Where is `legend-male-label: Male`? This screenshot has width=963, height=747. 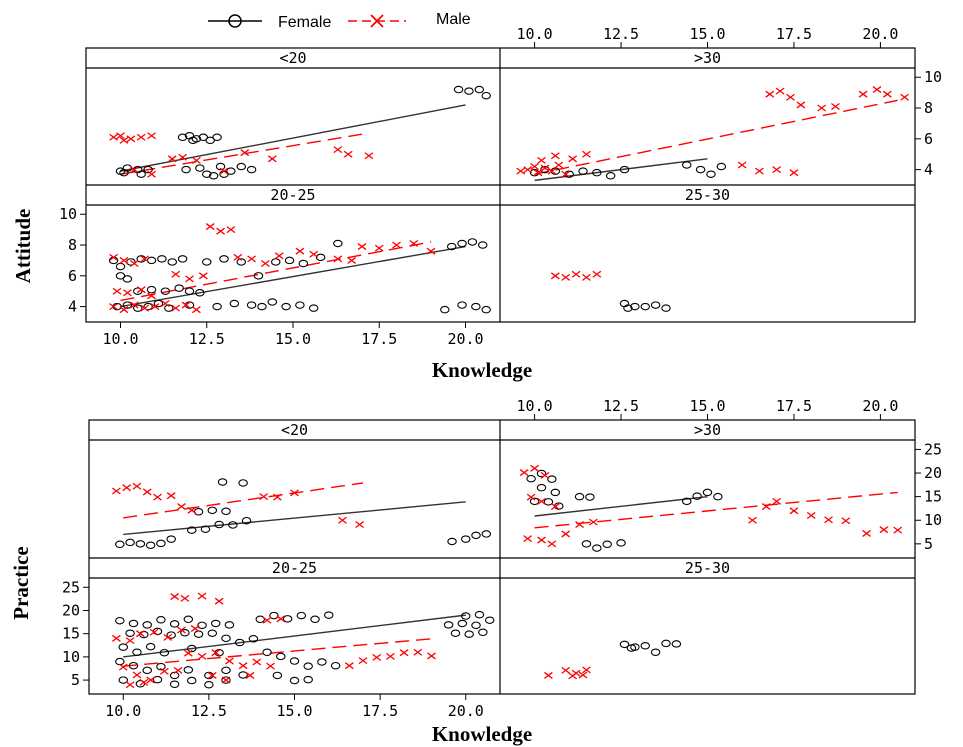 legend-male-label: Male is located at coordinates (453, 19).